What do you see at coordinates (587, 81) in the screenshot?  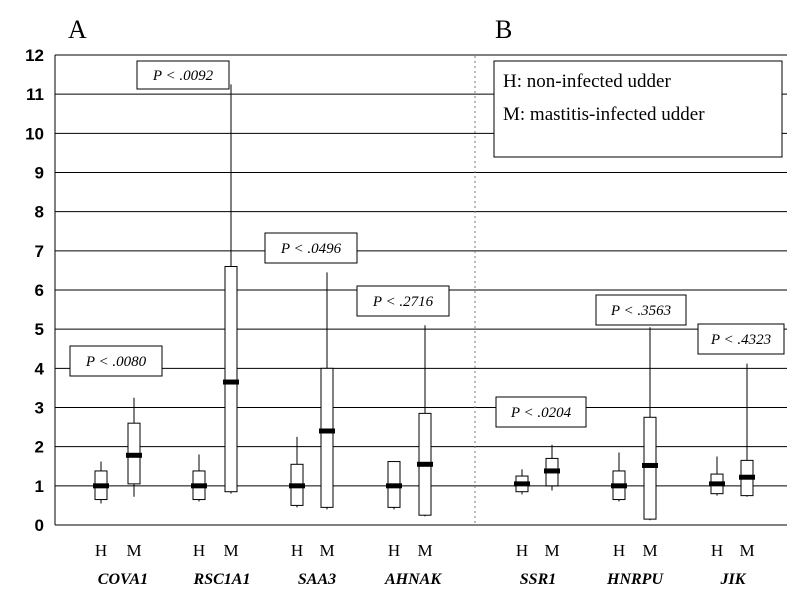 I see `legend-entry-h: H: non-infected udder` at bounding box center [587, 81].